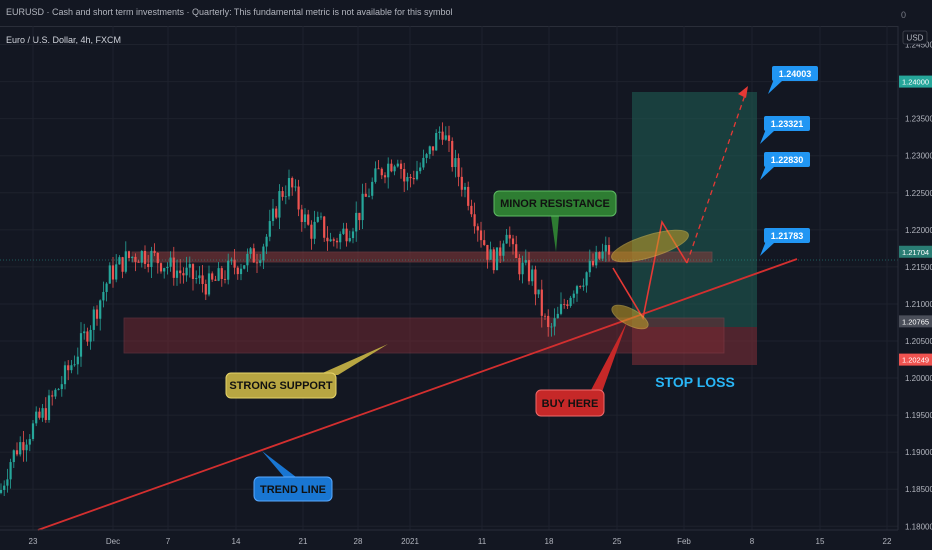  Describe the element at coordinates (570, 404) in the screenshot. I see `buy-here-label: BUY HERE` at that location.